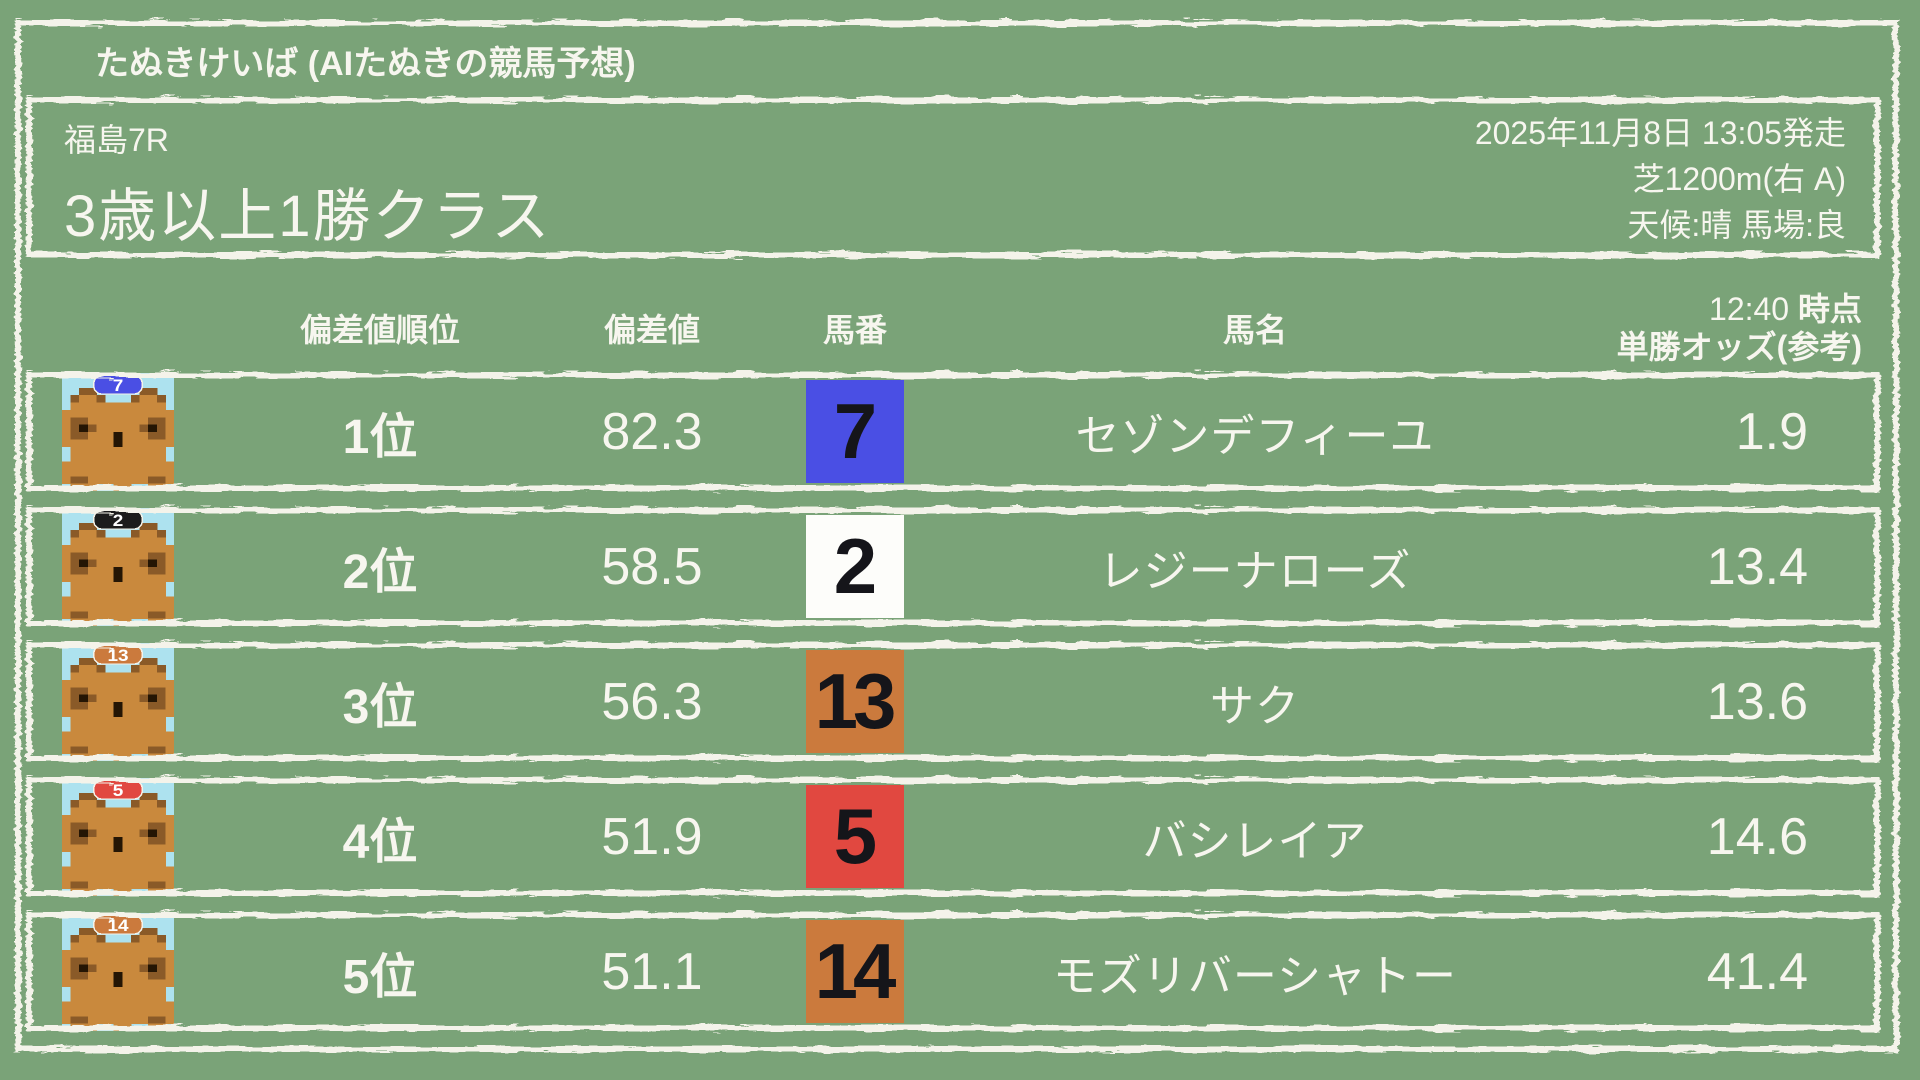  What do you see at coordinates (652, 566) in the screenshot?
I see `deviation-value: 58.5` at bounding box center [652, 566].